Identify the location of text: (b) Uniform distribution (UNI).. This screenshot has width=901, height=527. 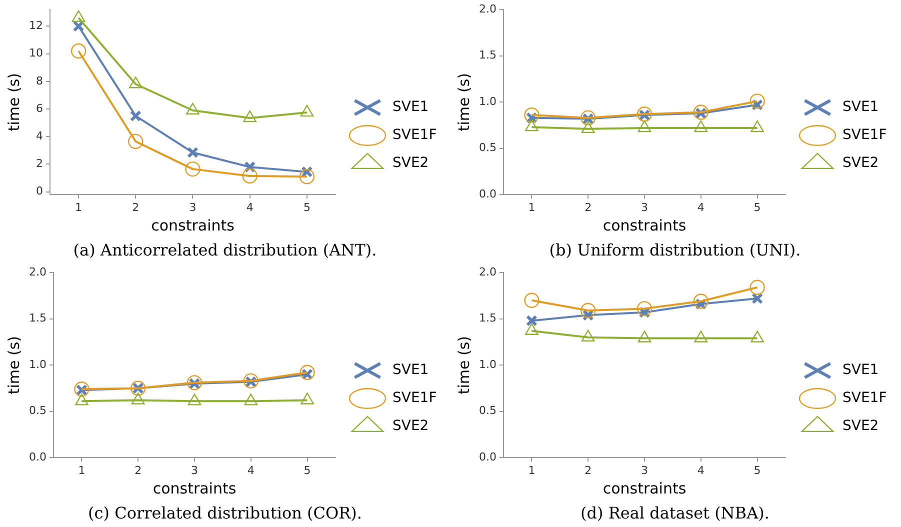
(675, 250).